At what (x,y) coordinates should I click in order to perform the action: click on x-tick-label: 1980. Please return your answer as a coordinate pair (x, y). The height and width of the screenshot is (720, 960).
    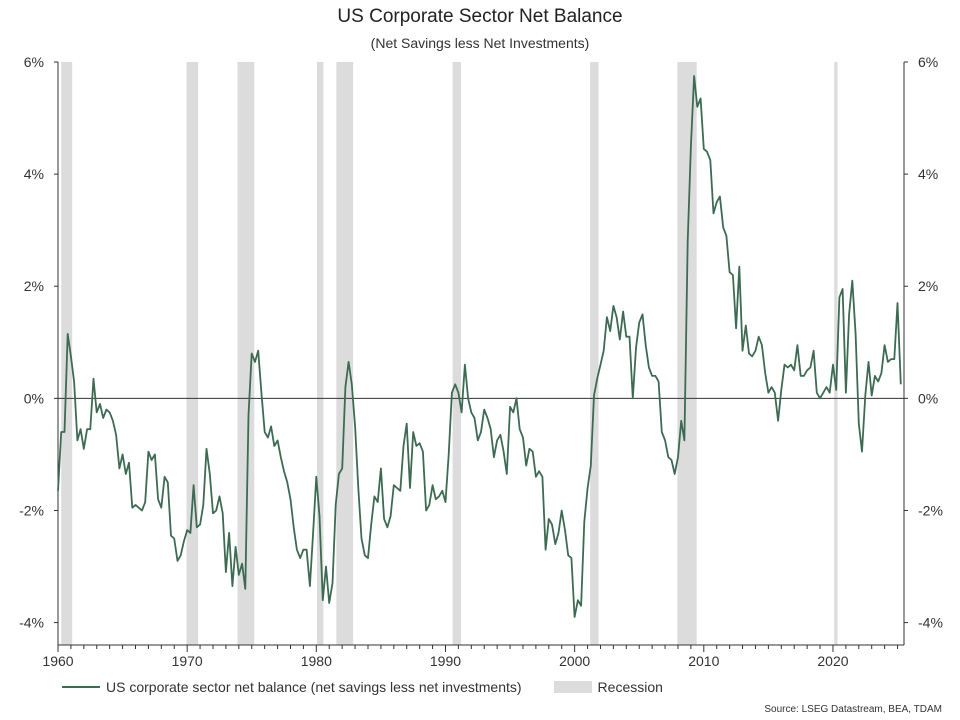
    Looking at the image, I should click on (316, 661).